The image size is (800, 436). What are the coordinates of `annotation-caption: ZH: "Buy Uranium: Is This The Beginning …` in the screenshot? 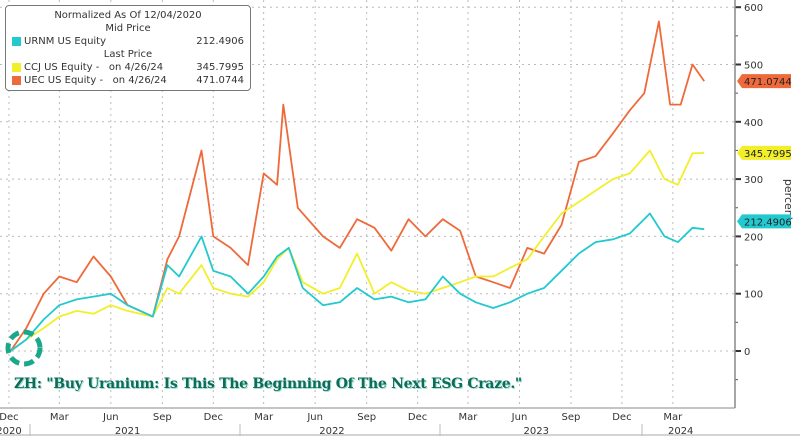 It's located at (268, 384).